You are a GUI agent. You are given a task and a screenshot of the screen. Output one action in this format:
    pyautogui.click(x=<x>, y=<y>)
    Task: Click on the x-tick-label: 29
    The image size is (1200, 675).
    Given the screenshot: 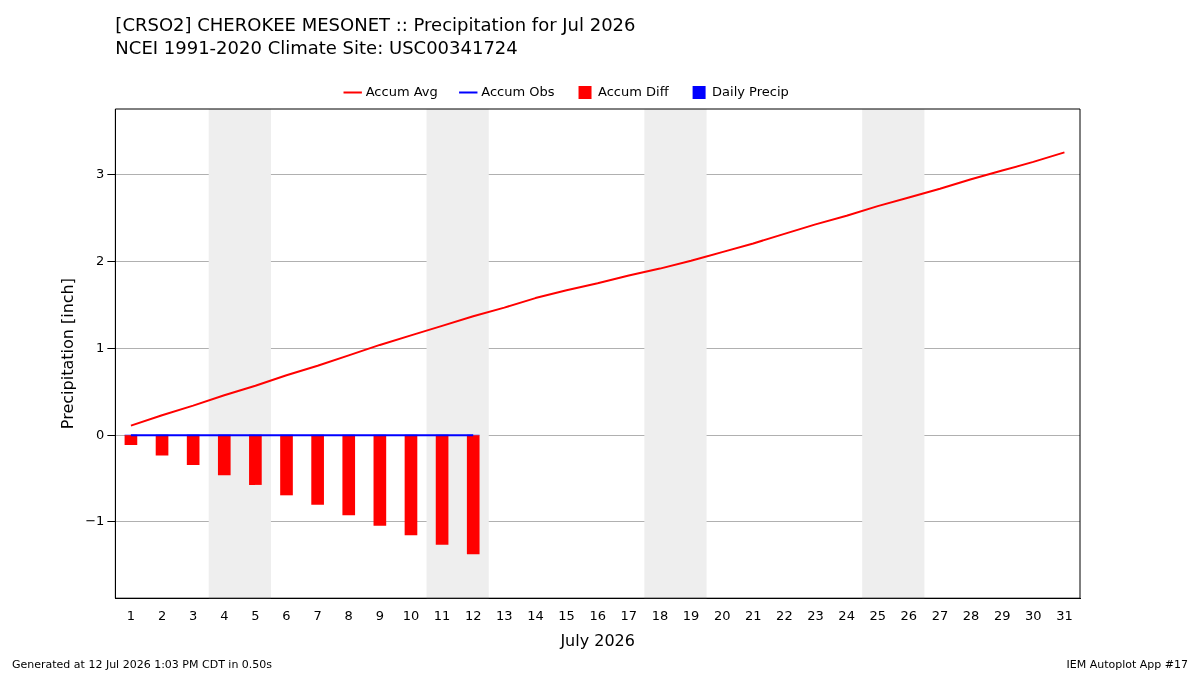 What is the action you would take?
    pyautogui.click(x=1002, y=616)
    